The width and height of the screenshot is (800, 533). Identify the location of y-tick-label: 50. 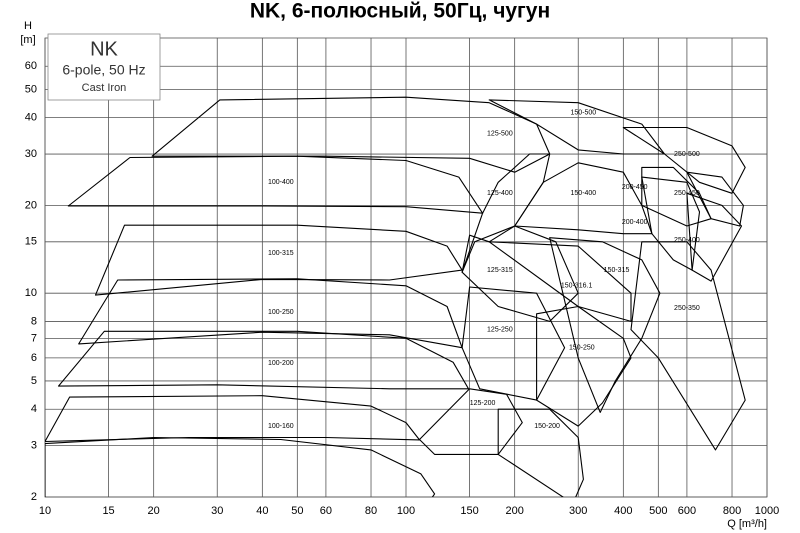
(31, 89).